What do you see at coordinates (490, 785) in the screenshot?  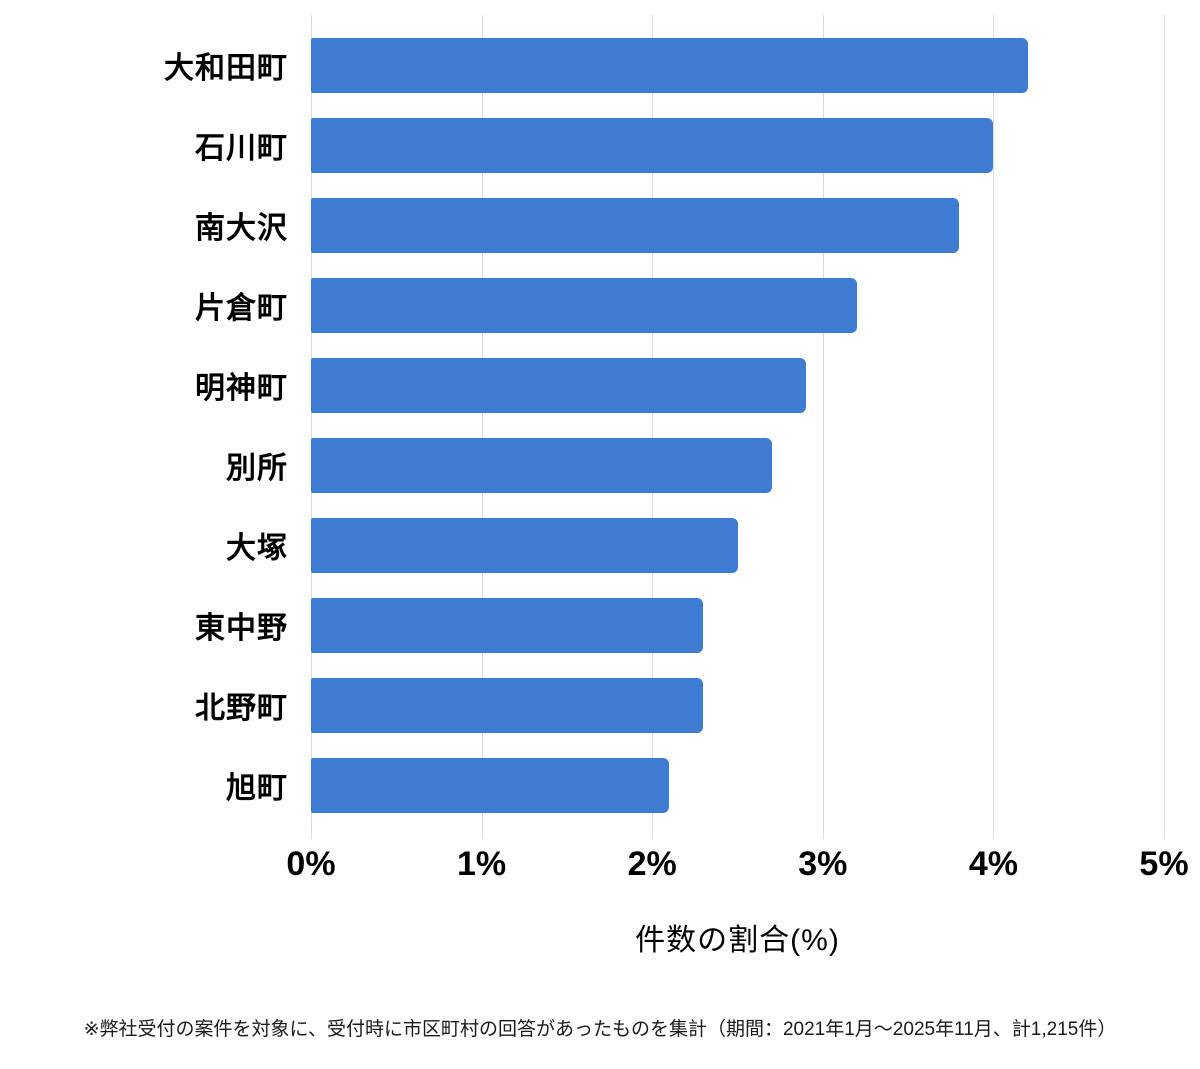 I see `bar-旭町` at bounding box center [490, 785].